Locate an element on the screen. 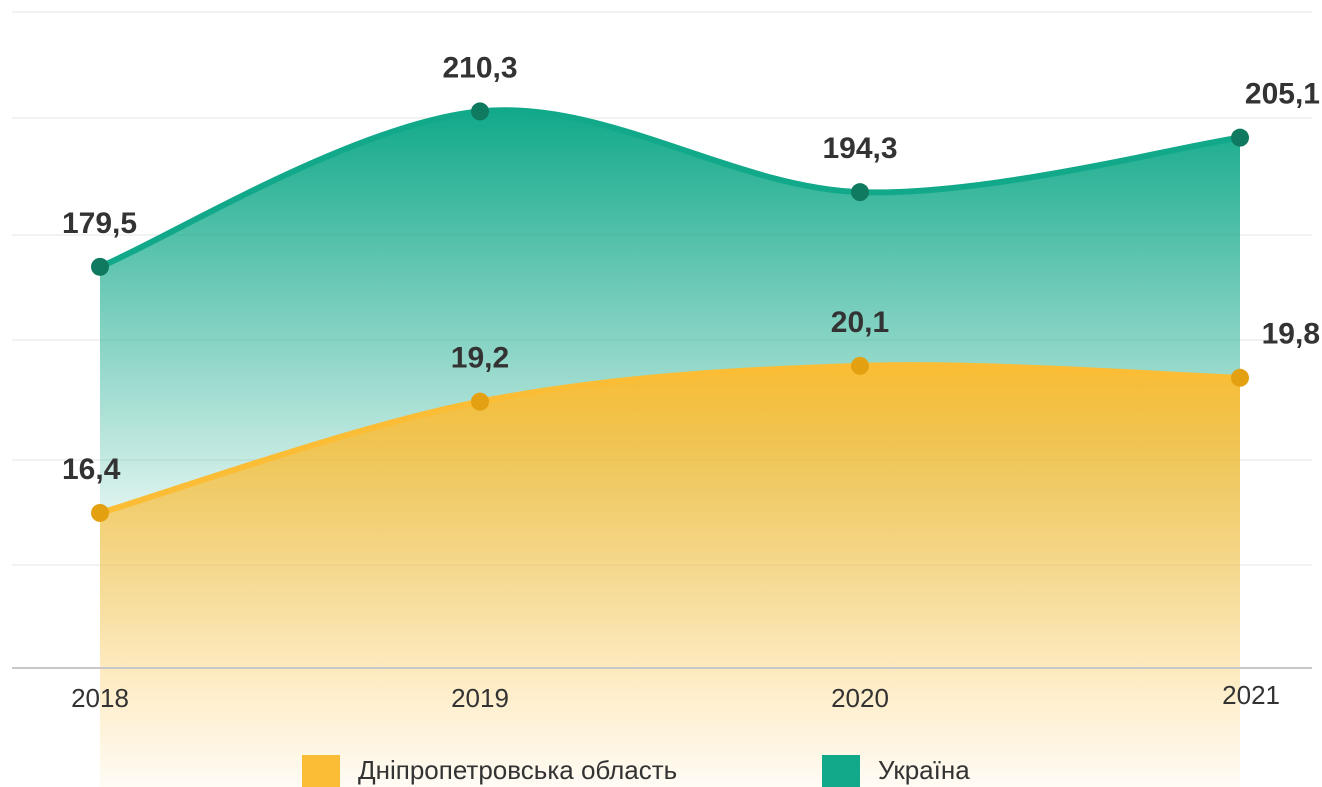 The image size is (1322, 787). x-tick-label: 2021 is located at coordinates (1251, 695).